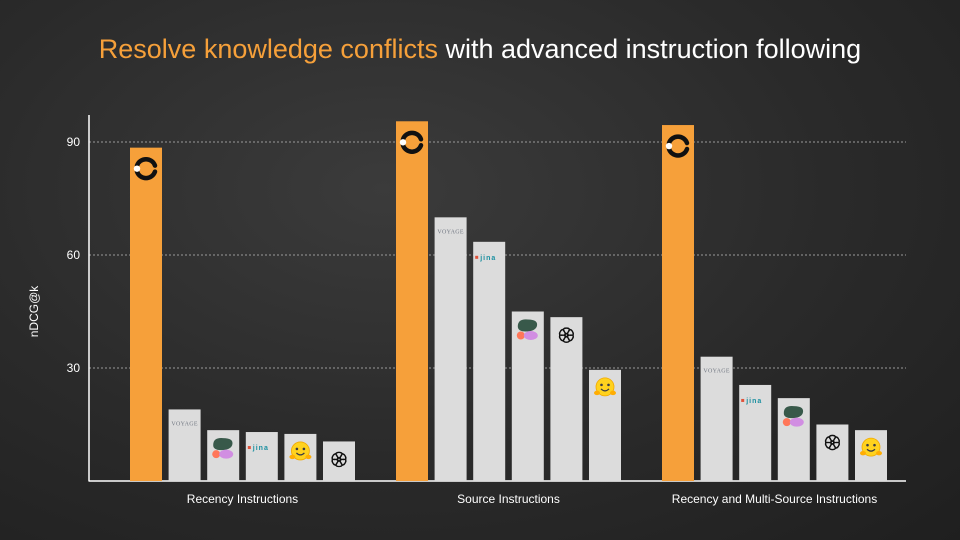 This screenshot has width=960, height=540. I want to click on x-category-label: Source Instructions, so click(508, 499).